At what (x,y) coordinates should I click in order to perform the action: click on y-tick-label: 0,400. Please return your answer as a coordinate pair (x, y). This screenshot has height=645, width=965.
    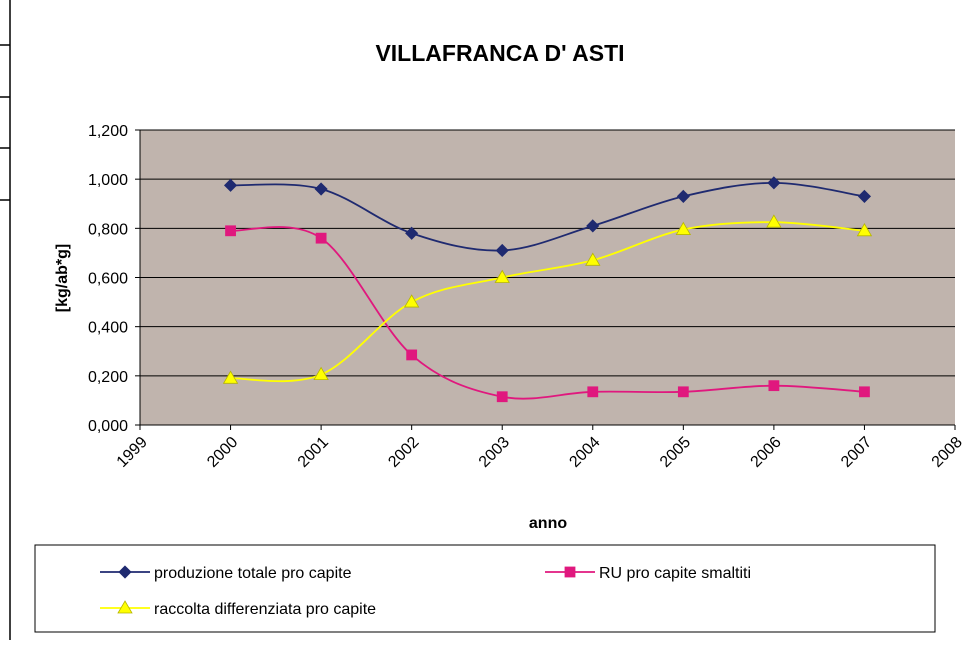
    Looking at the image, I should click on (108, 328).